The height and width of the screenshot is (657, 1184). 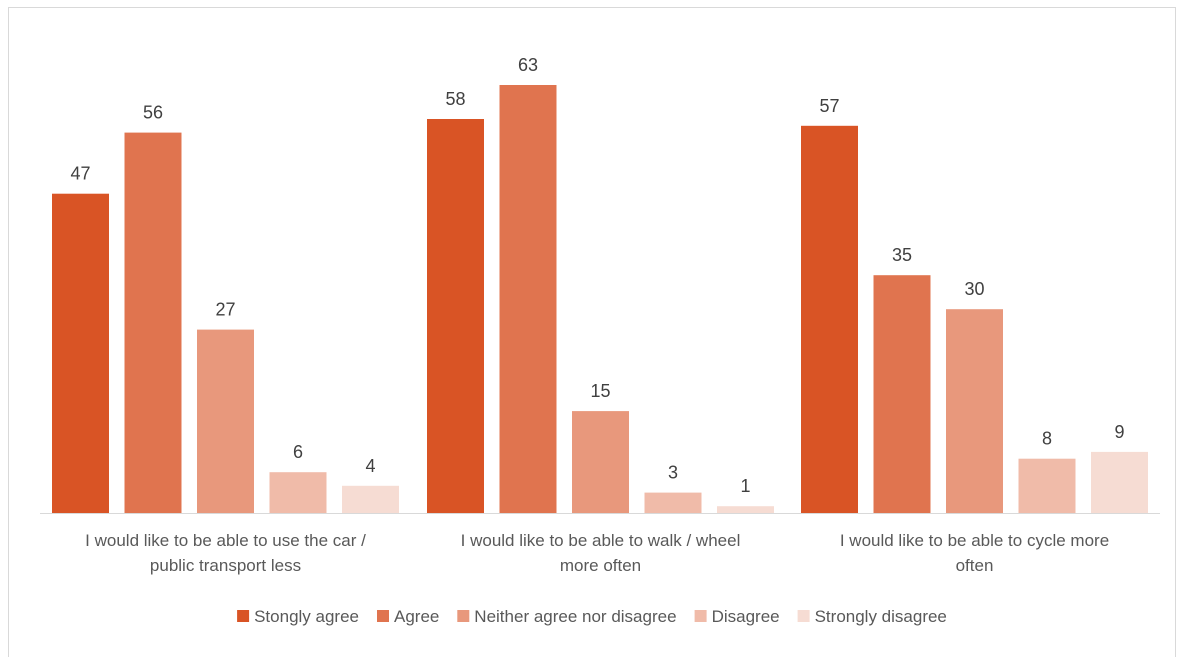 I want to click on category-label: I would like to be able to cycle more, so click(x=974, y=540).